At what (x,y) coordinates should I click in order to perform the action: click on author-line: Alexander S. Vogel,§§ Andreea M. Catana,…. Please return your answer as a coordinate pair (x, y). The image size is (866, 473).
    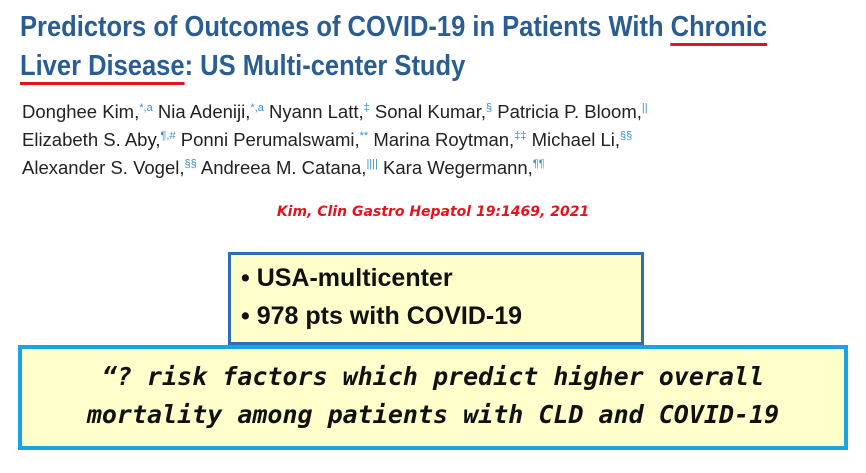
    Looking at the image, I should click on (442, 168).